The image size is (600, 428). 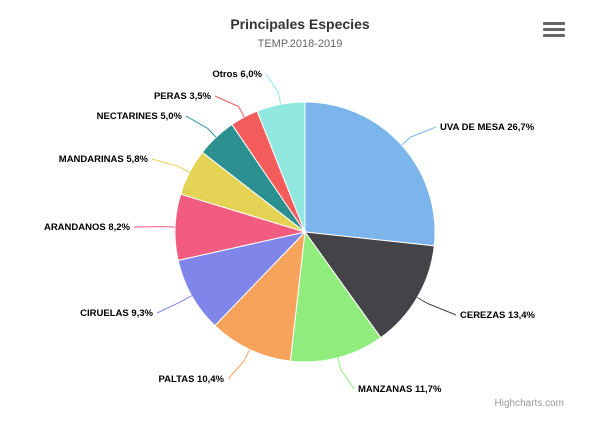 I want to click on chart-title: Principales Especies, so click(x=300, y=24).